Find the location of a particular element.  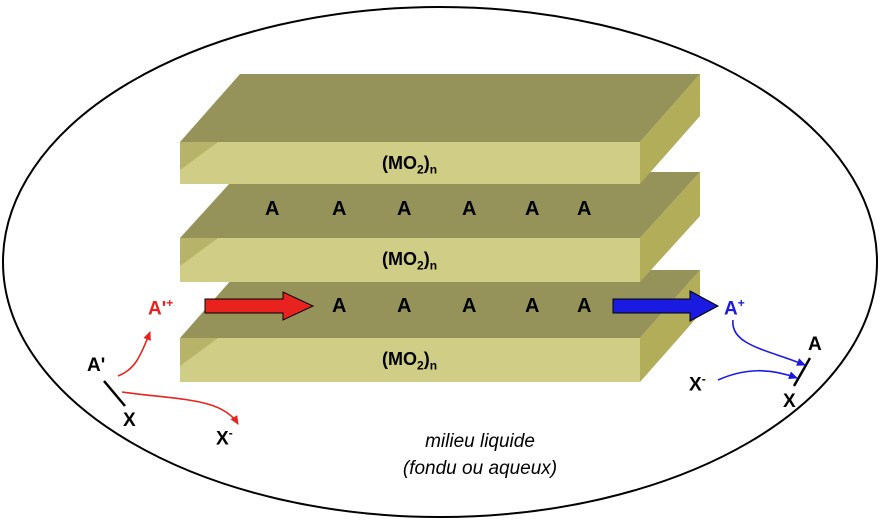

outgoing-cation-curve is located at coordinates (769, 342).